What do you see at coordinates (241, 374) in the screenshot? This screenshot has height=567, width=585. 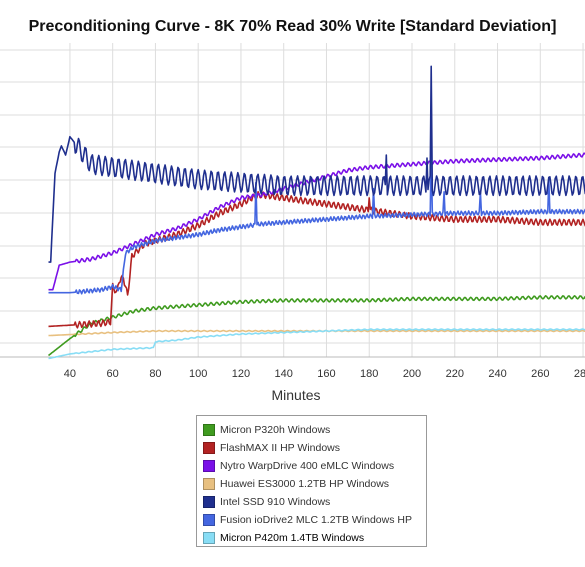 I see `x-tick-label: 120` at bounding box center [241, 374].